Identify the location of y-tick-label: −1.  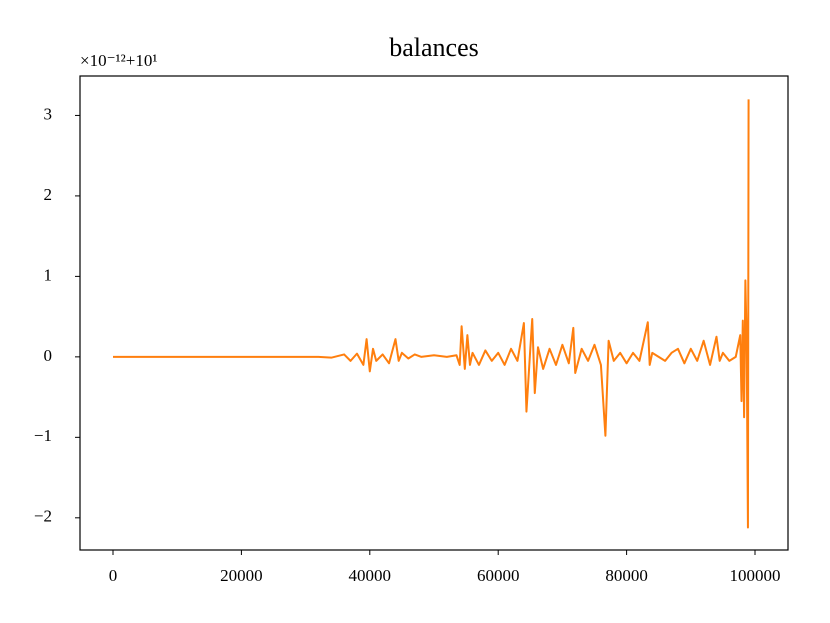
(43, 435).